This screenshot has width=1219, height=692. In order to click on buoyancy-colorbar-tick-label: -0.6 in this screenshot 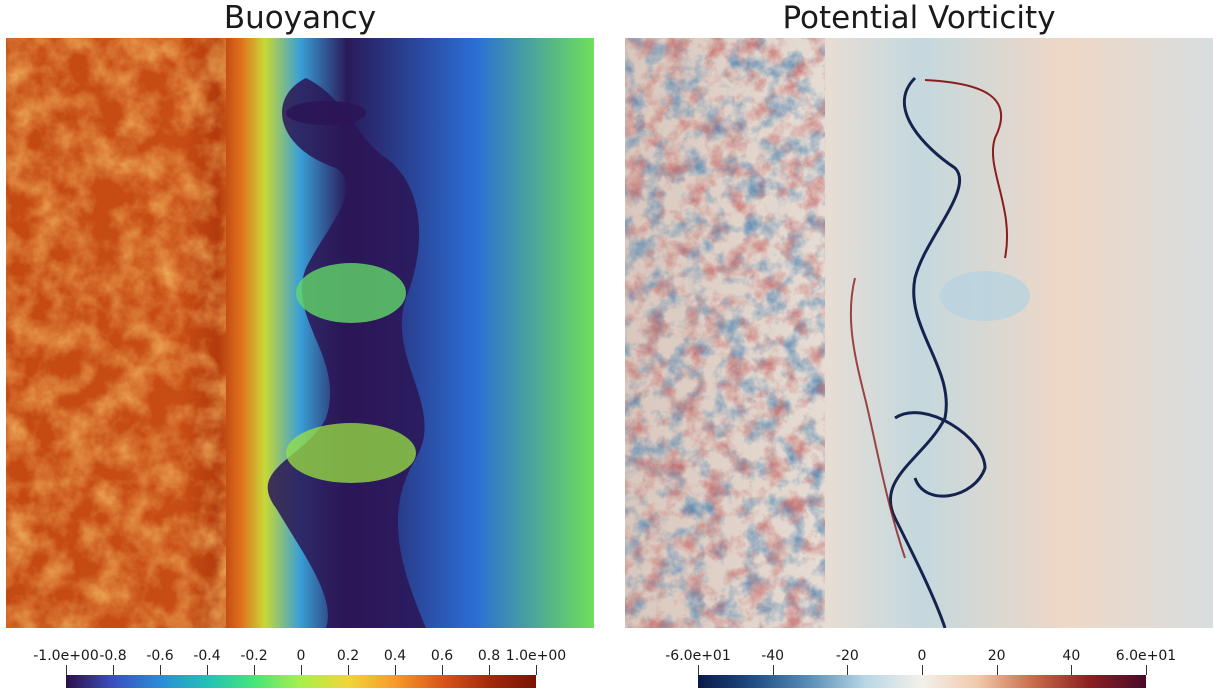, I will do `click(160, 656)`.